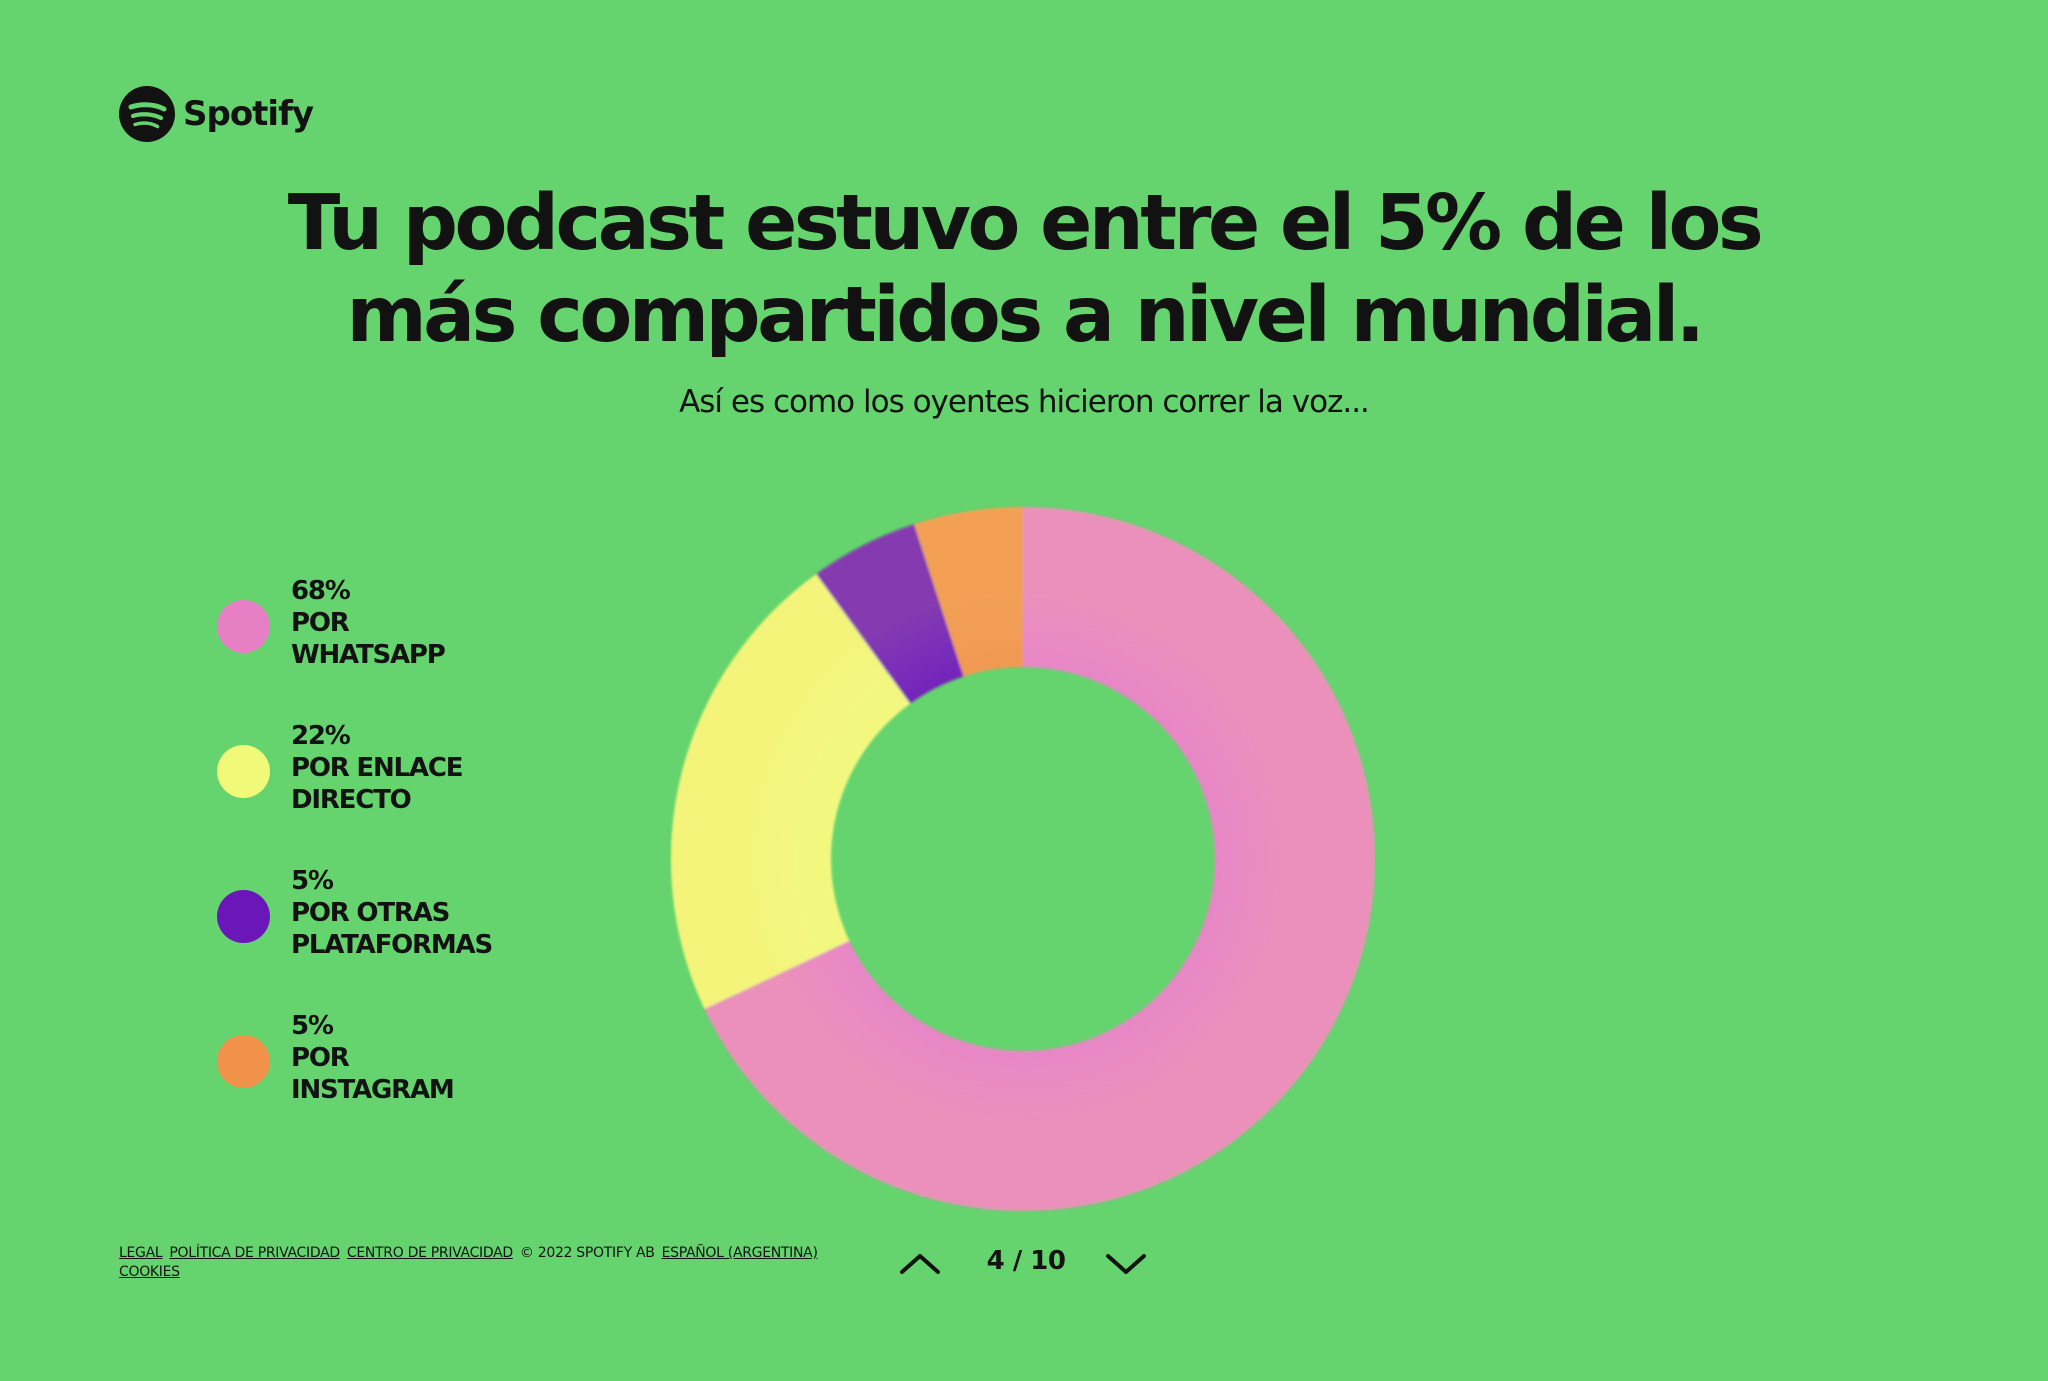 Image resolution: width=2048 pixels, height=1381 pixels. I want to click on title-line-2: más compartidos a nivel mundial., so click(1025, 315).